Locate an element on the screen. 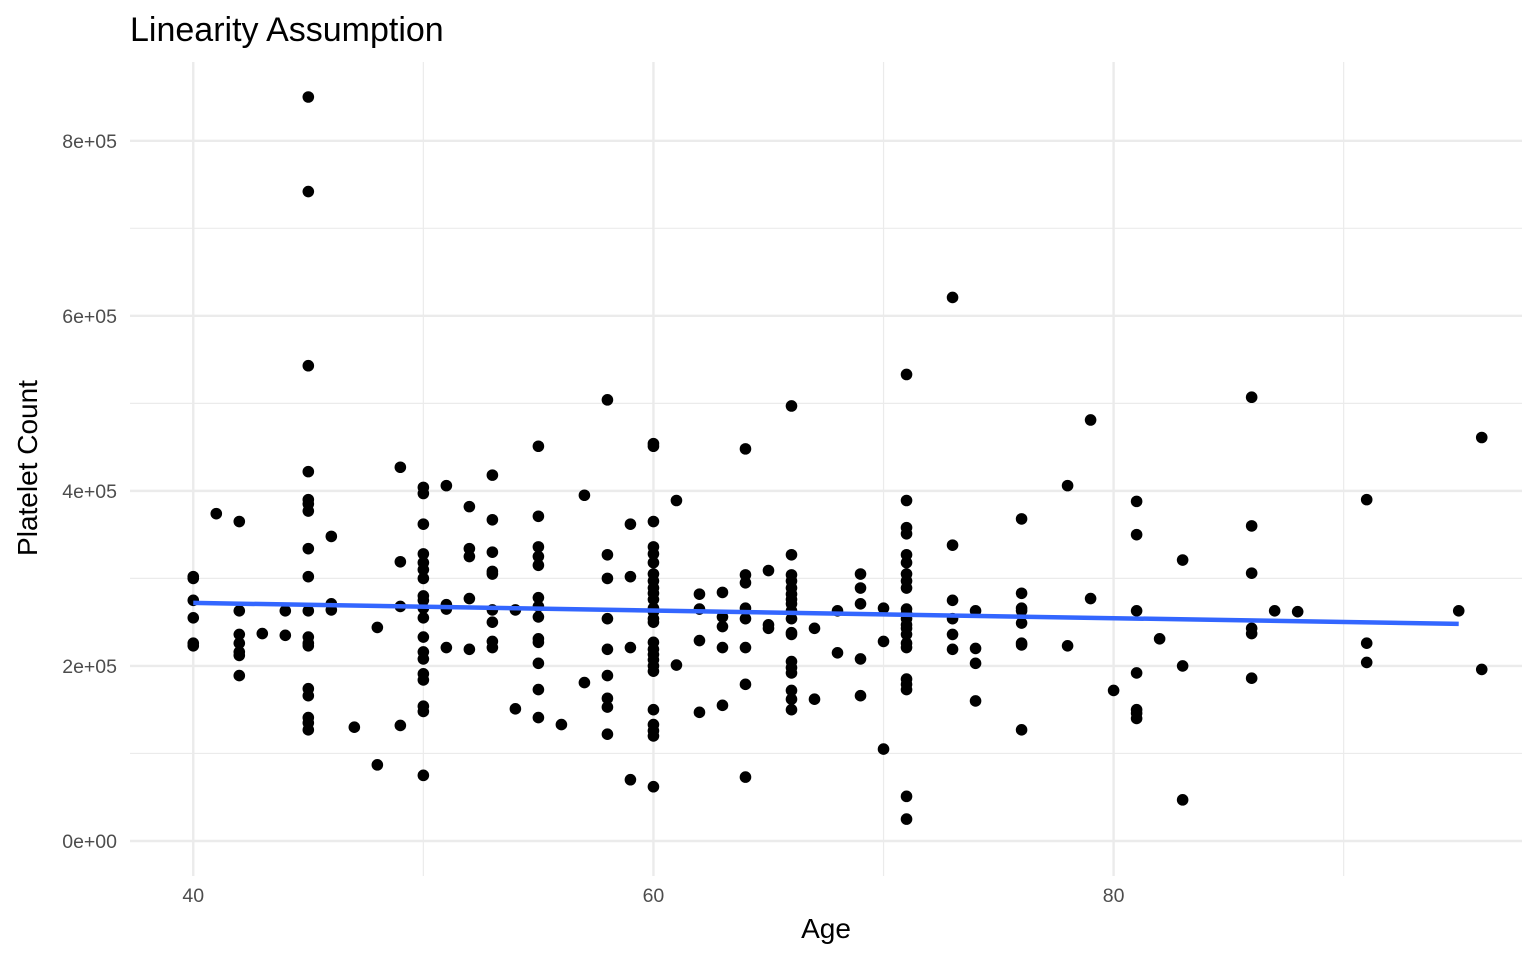 The image size is (1536, 965). x-tick-label: 60 is located at coordinates (654, 896).